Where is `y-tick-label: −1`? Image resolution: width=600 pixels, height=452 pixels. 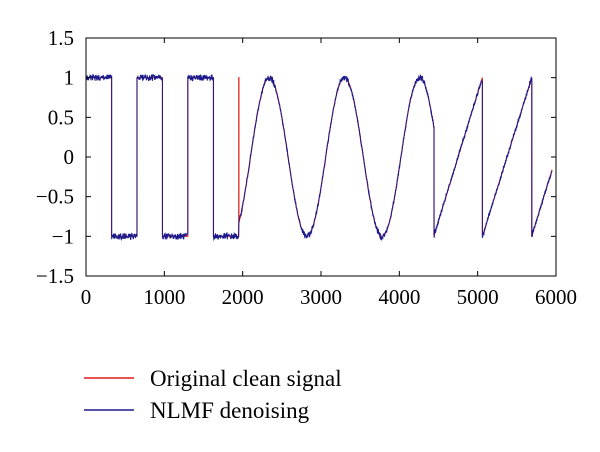
y-tick-label: −1 is located at coordinates (63, 236).